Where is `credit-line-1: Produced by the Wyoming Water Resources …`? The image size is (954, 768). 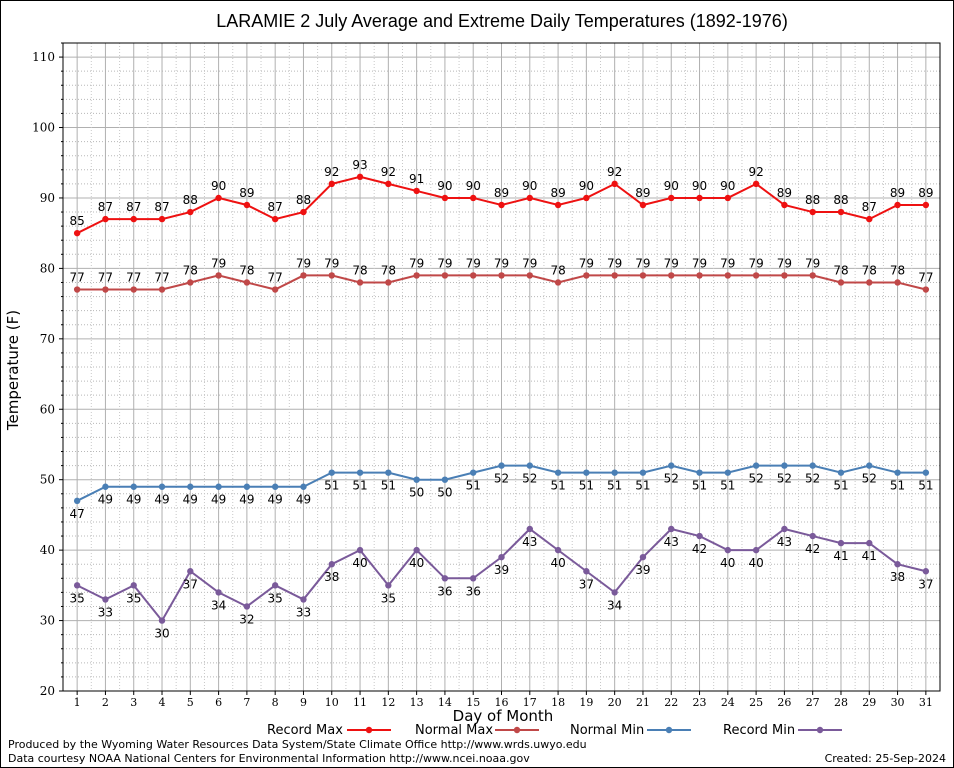
credit-line-1: Produced by the Wyoming Water Resources … is located at coordinates (297, 744).